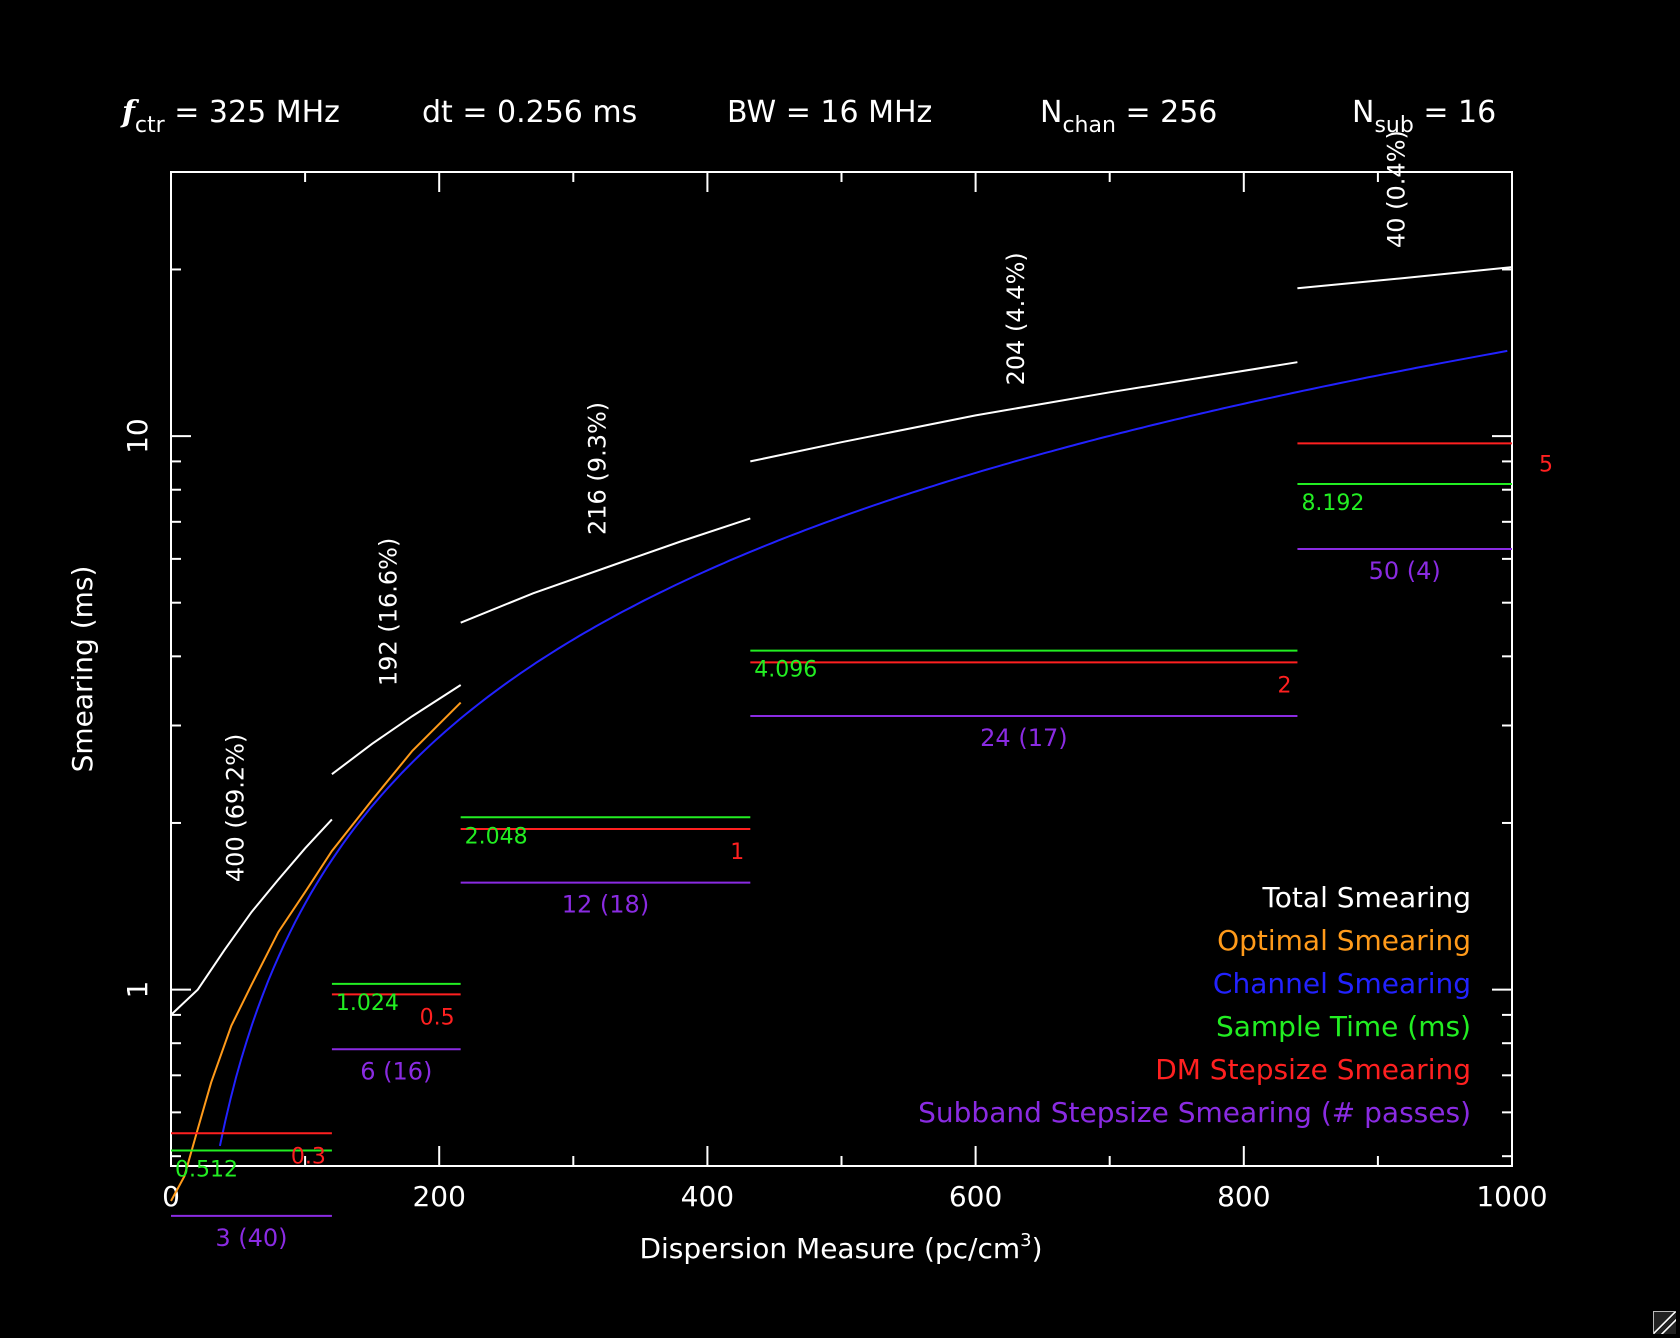 The image size is (1680, 1338). I want to click on x-tick-label: 400, so click(707, 1196).